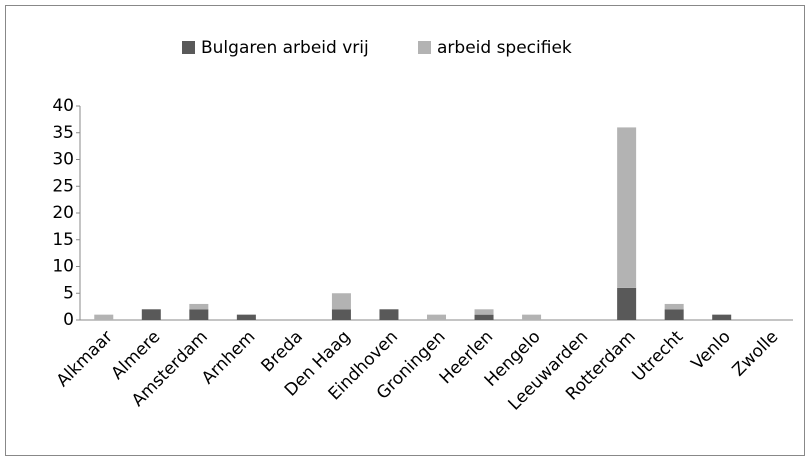 This screenshot has height=463, width=810. Describe the element at coordinates (63, 160) in the screenshot. I see `y-tick-label: 30` at that location.